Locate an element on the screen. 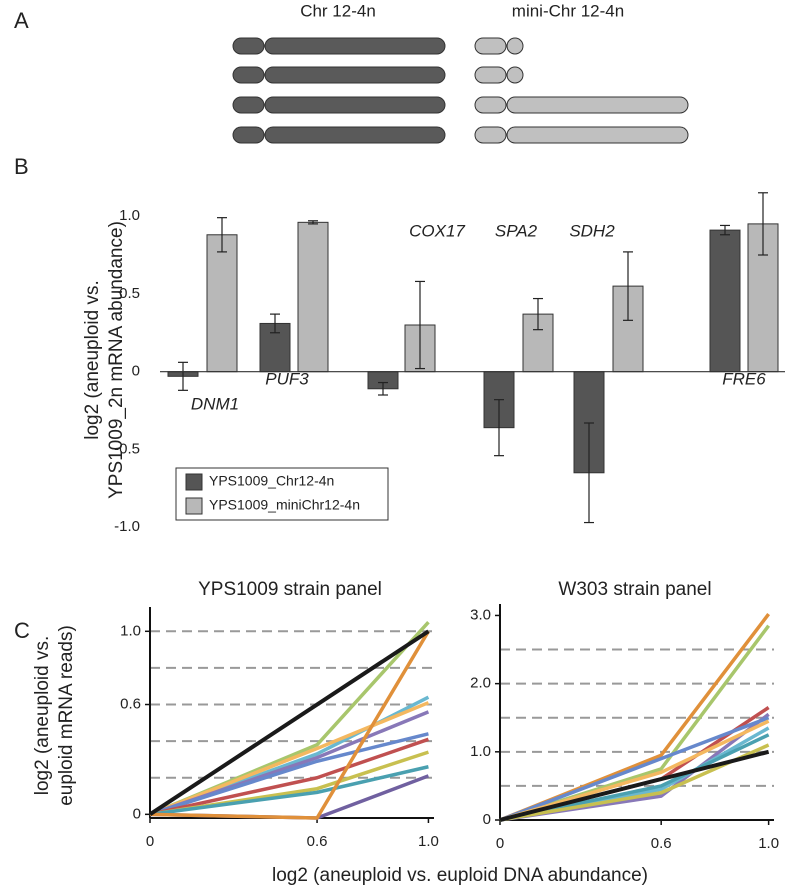  chart-title: YPS1009 strain panel is located at coordinates (290, 589).